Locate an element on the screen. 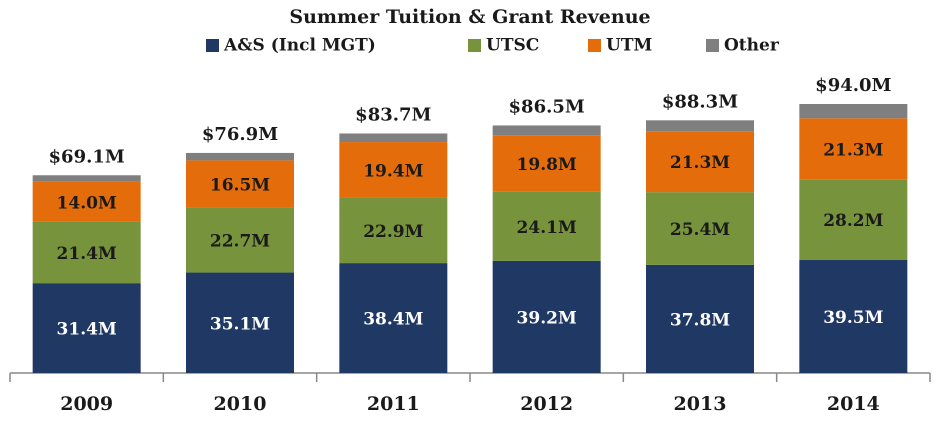 The height and width of the screenshot is (421, 940). legend: A&S (Incl MGT) UTSC UTM Other is located at coordinates (493, 46).